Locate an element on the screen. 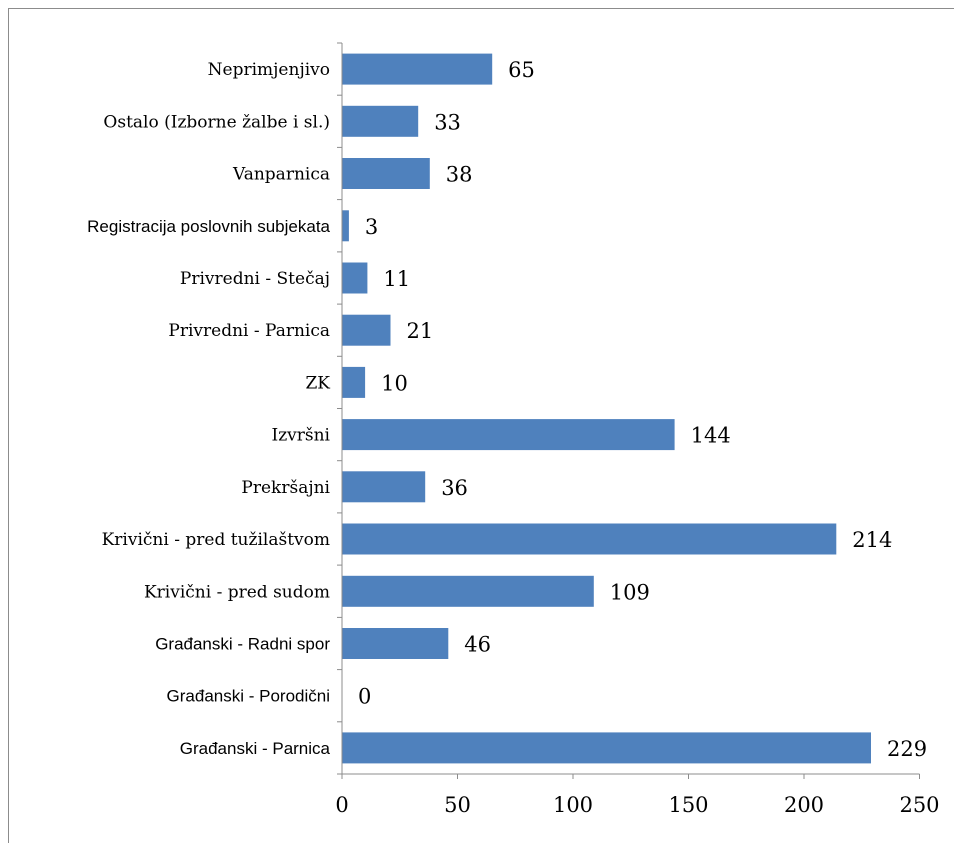 The height and width of the screenshot is (844, 956). value-label-gradanski-parnica: 229 is located at coordinates (907, 749).